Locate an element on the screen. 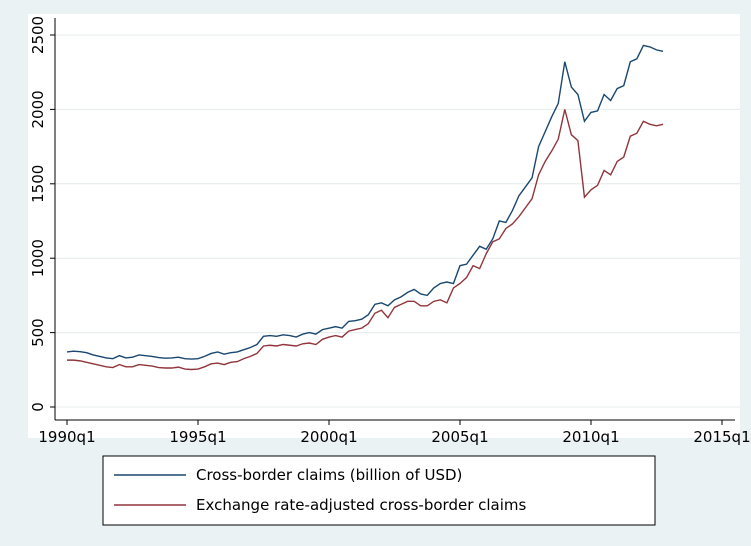 The image size is (751, 546). y-tick-label: 500 is located at coordinates (38, 332).